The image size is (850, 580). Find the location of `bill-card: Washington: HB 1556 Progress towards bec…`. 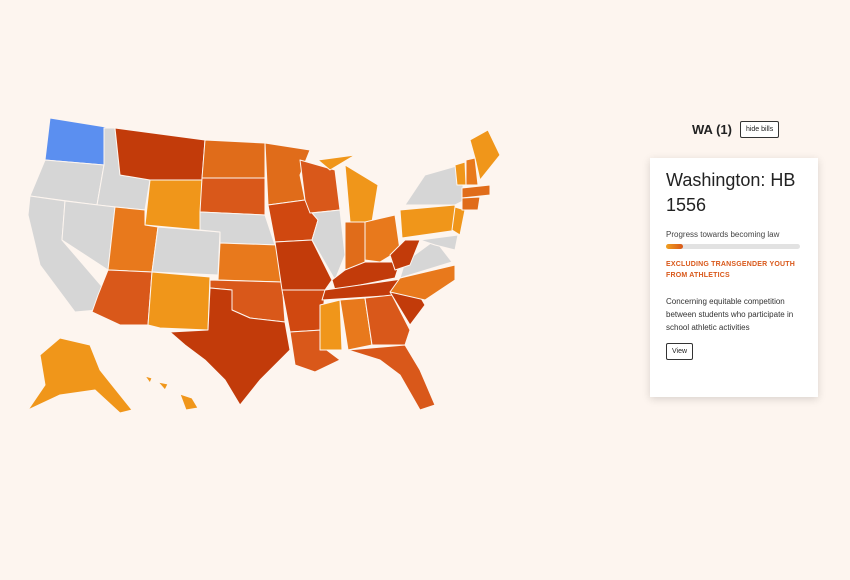

bill-card: Washington: HB 1556 Progress towards bec… is located at coordinates (734, 277).